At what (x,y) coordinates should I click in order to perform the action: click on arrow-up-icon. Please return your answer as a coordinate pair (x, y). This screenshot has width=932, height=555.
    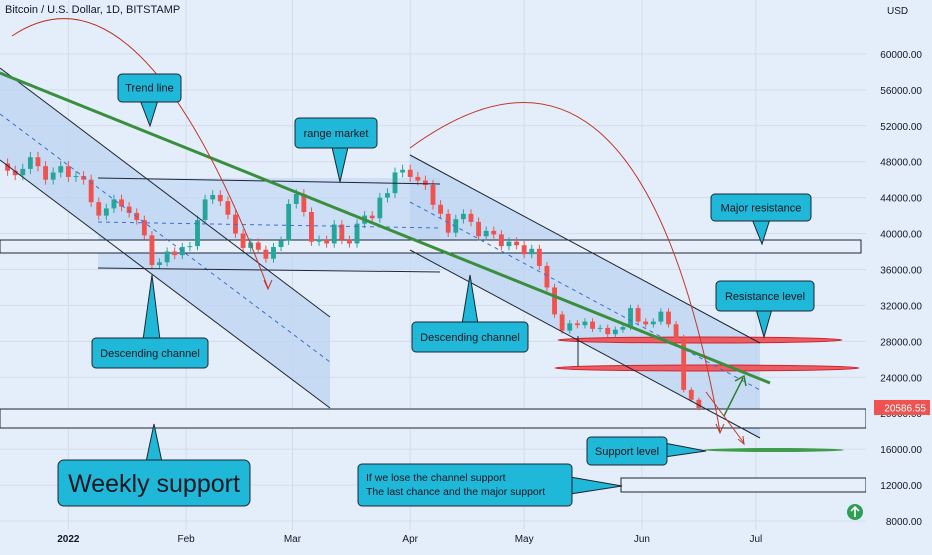
    Looking at the image, I should click on (855, 511).